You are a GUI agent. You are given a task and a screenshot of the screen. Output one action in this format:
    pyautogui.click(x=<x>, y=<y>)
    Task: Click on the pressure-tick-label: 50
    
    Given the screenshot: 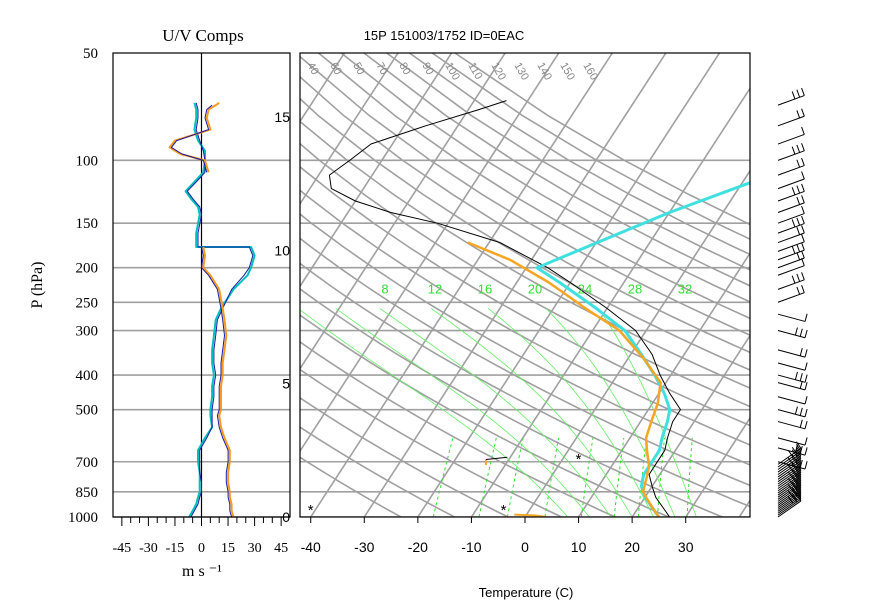 What is the action you would take?
    pyautogui.click(x=90, y=54)
    